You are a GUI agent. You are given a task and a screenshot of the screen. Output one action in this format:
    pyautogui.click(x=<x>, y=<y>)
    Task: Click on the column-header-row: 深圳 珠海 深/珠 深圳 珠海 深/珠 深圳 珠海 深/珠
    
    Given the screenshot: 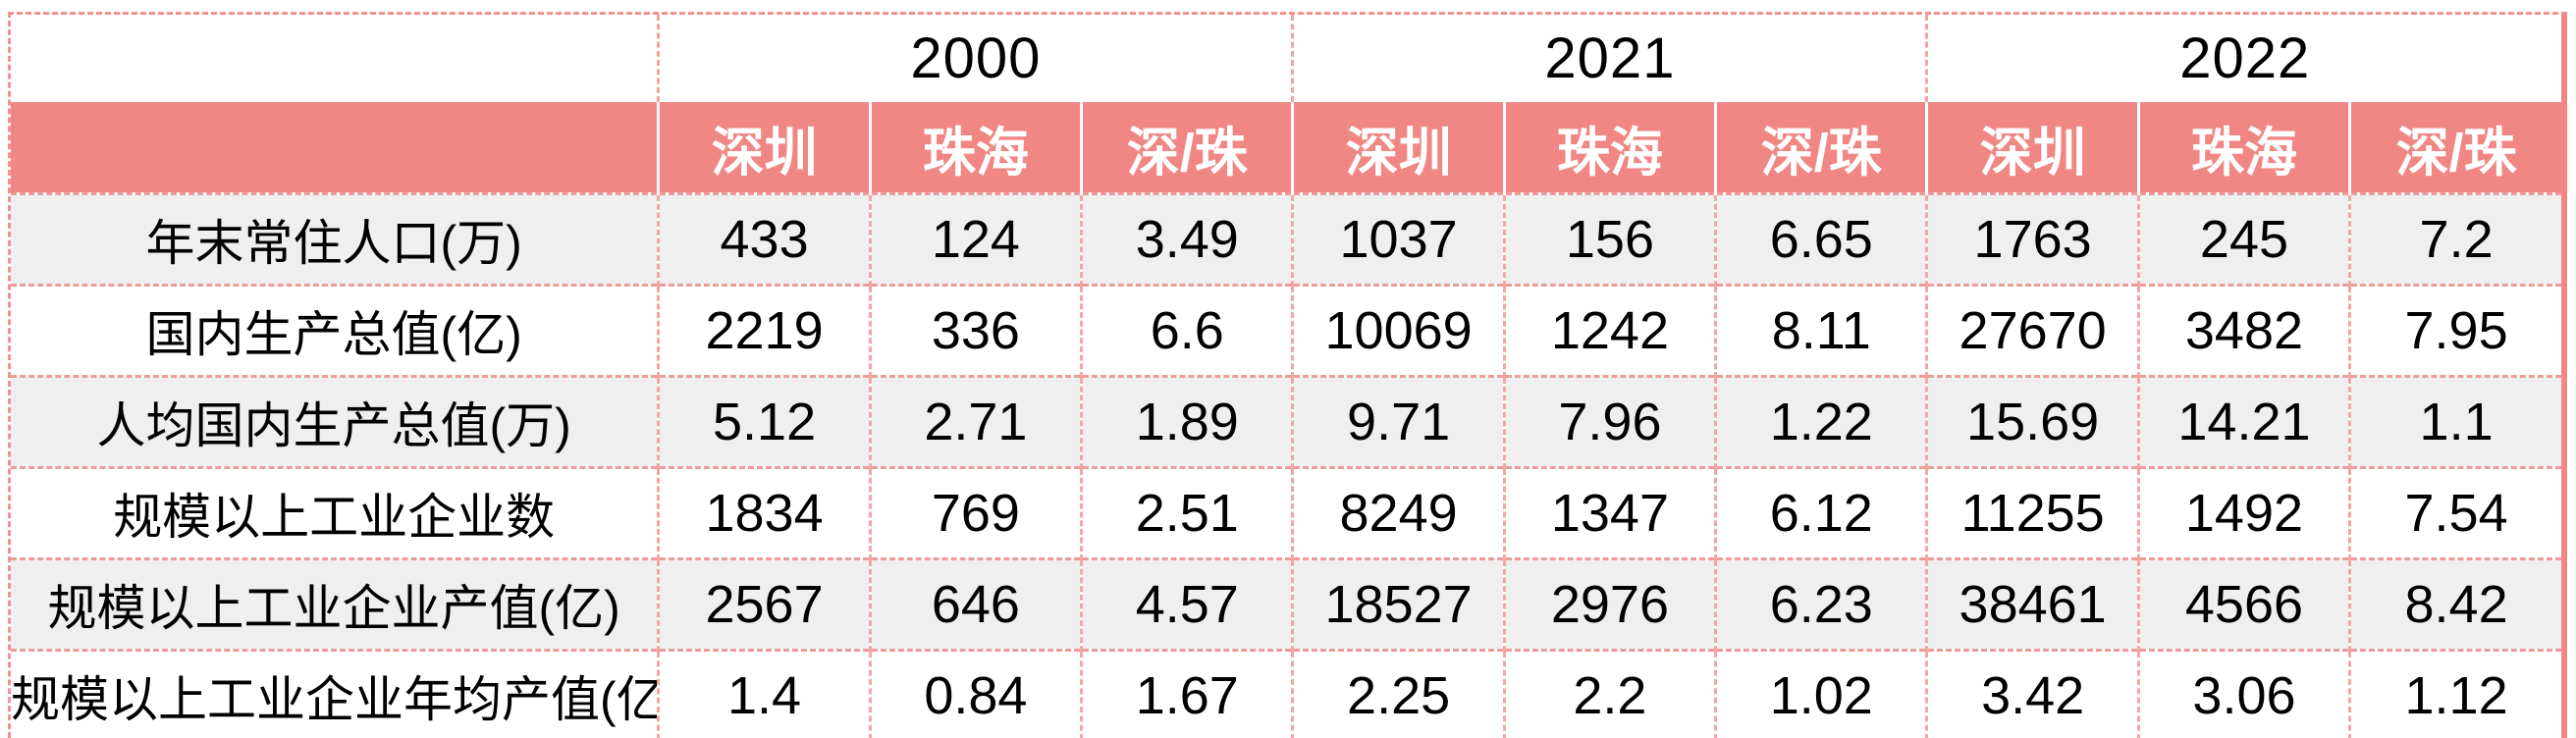 What is the action you would take?
    pyautogui.click(x=1286, y=148)
    